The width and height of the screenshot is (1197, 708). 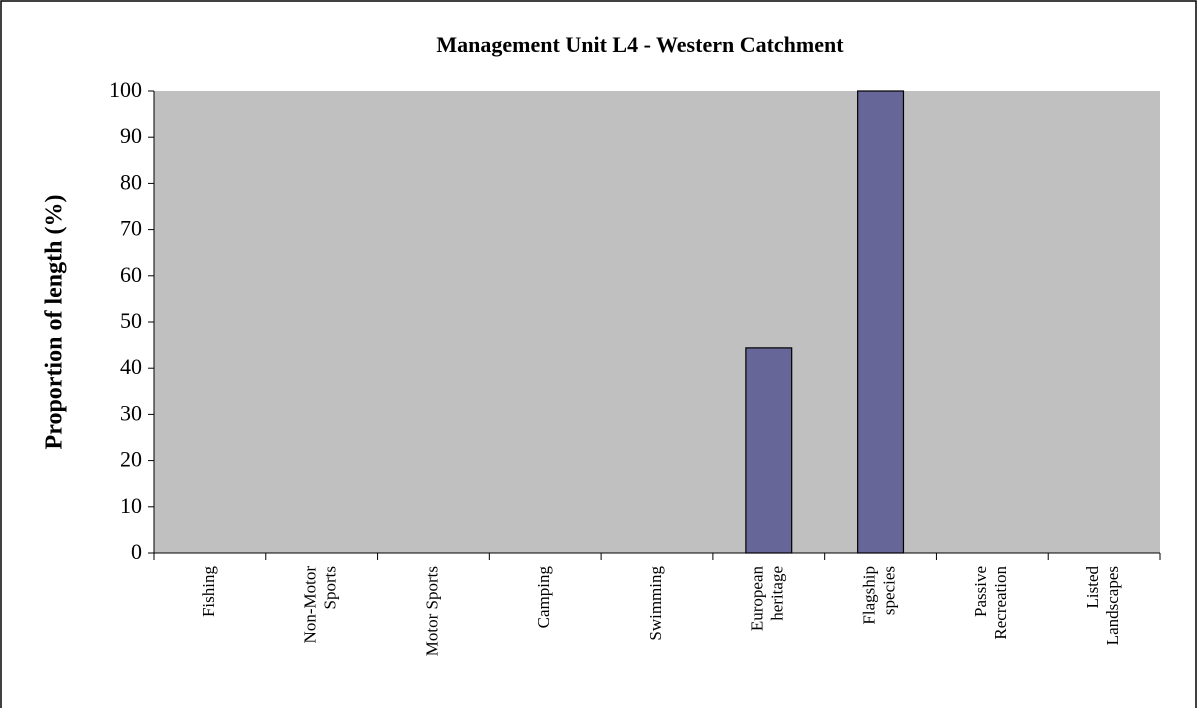 What do you see at coordinates (131, 228) in the screenshot?
I see `y-tick-label: 70` at bounding box center [131, 228].